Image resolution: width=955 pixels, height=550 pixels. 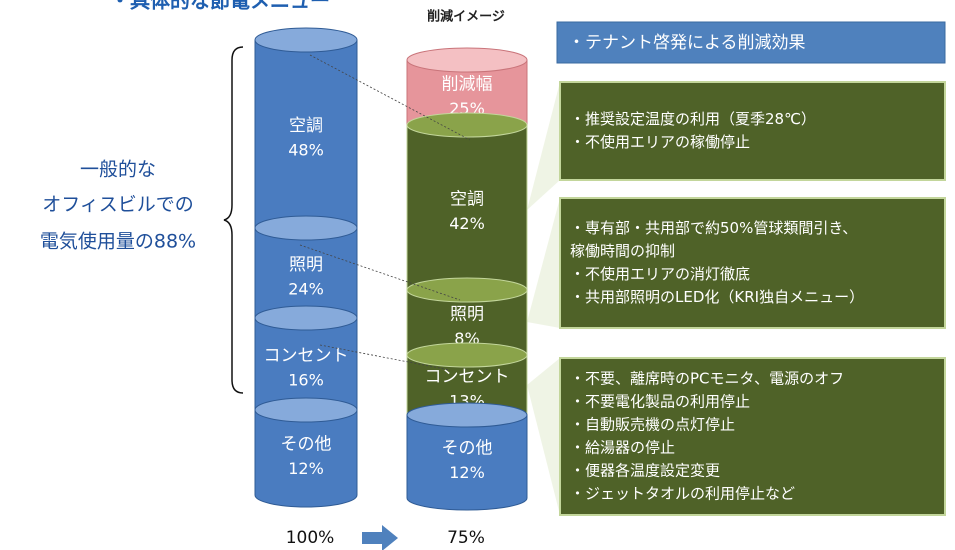 I want to click on left-label: オフィスビルでの, so click(x=118, y=205).